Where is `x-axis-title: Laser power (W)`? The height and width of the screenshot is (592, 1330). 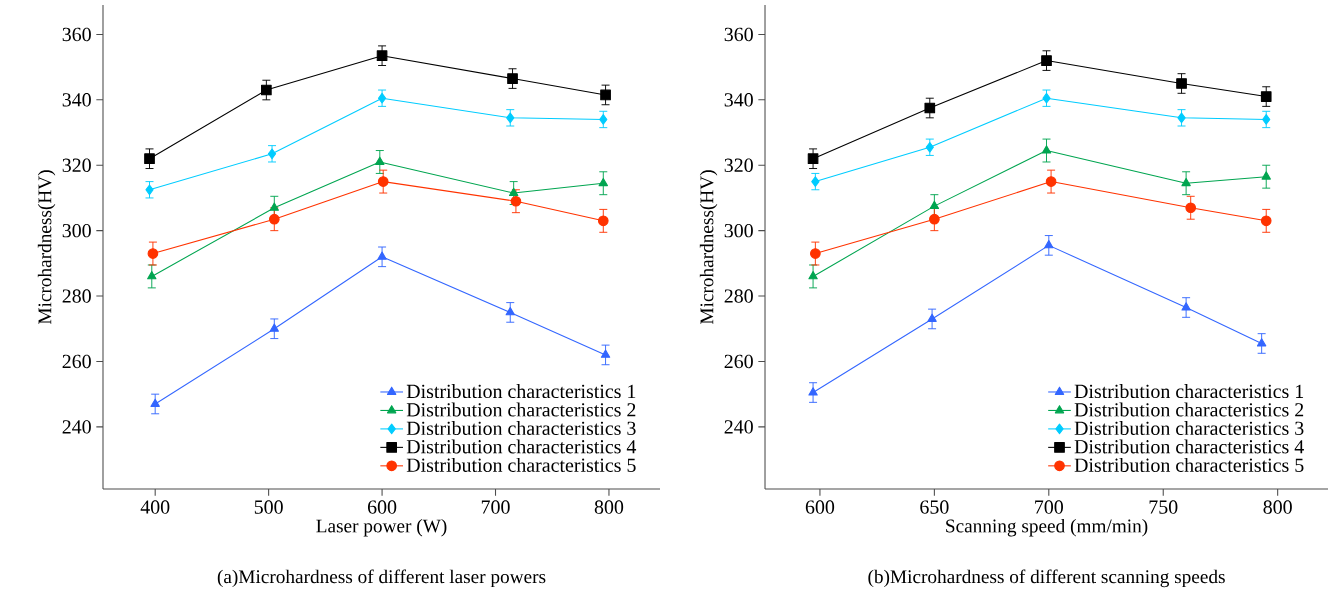 x-axis-title: Laser power (W) is located at coordinates (381, 527).